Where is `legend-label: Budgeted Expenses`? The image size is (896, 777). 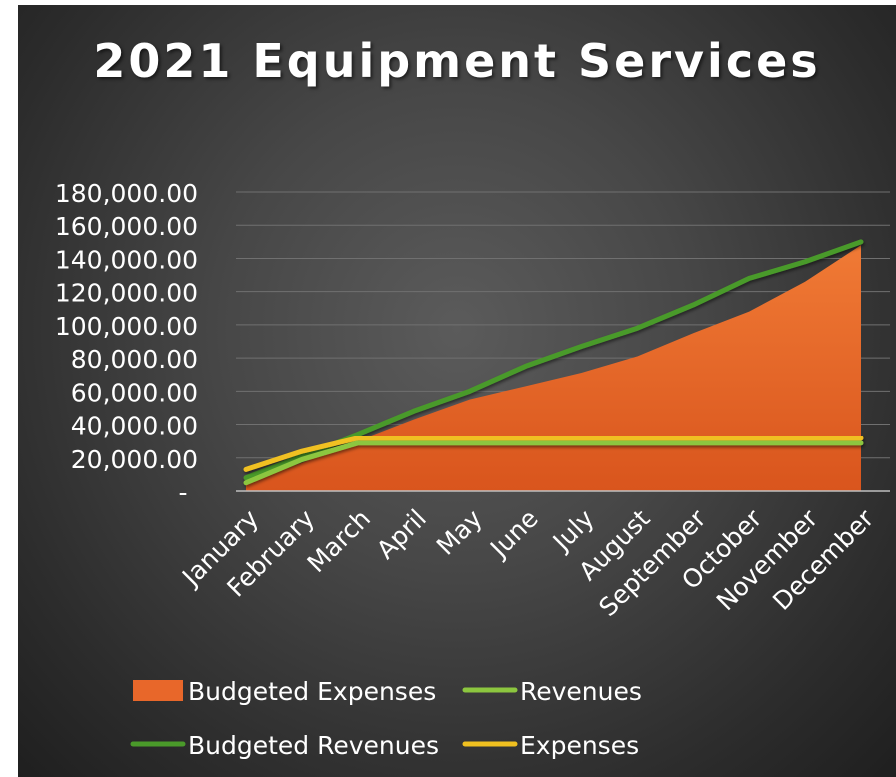 legend-label: Budgeted Expenses is located at coordinates (312, 691).